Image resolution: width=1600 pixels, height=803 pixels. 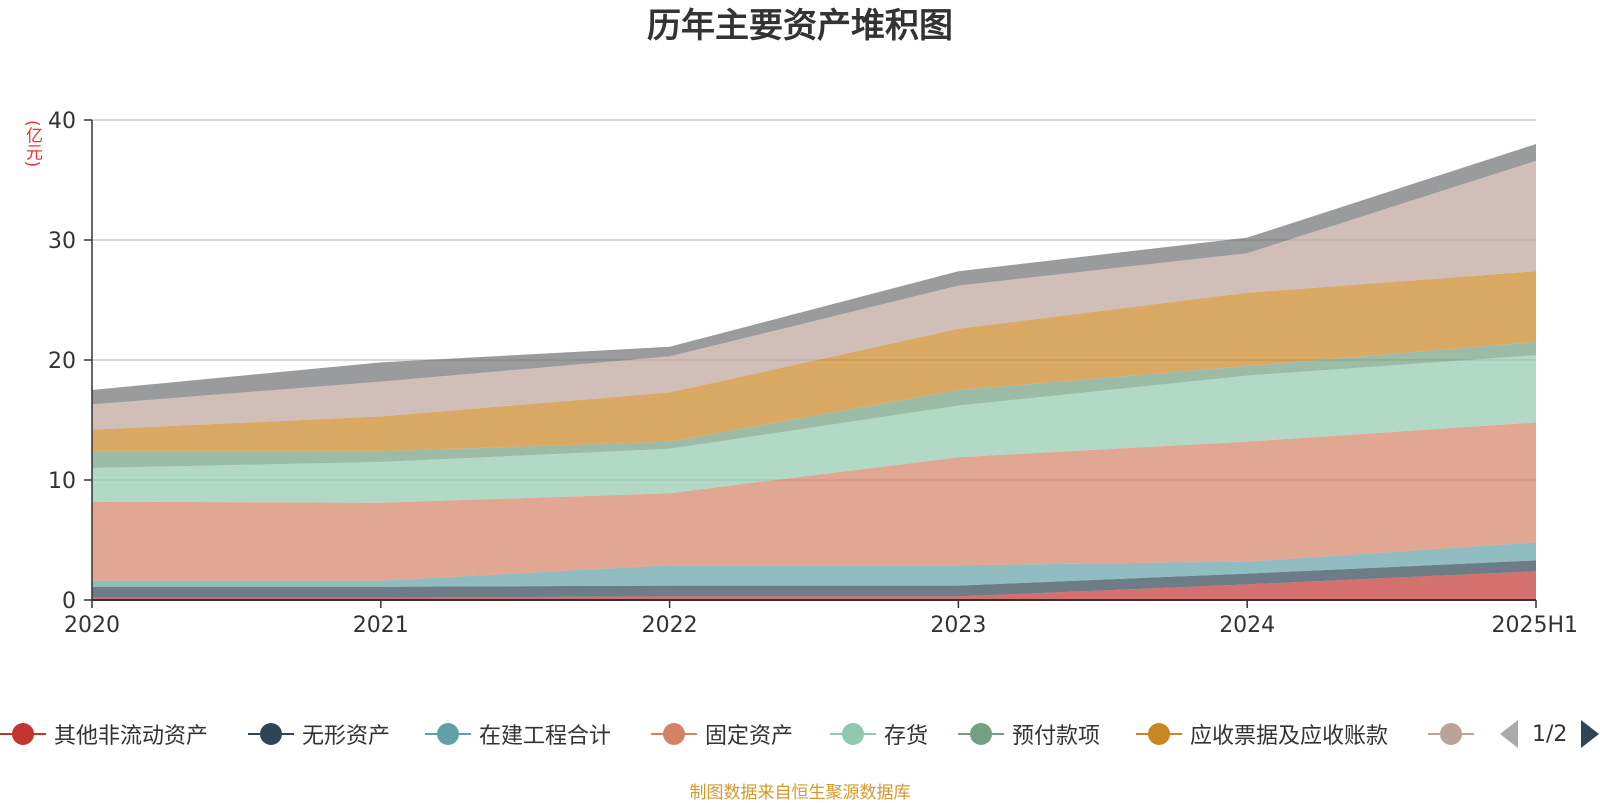 I want to click on legend-label: 在建工程合计, so click(x=545, y=736).